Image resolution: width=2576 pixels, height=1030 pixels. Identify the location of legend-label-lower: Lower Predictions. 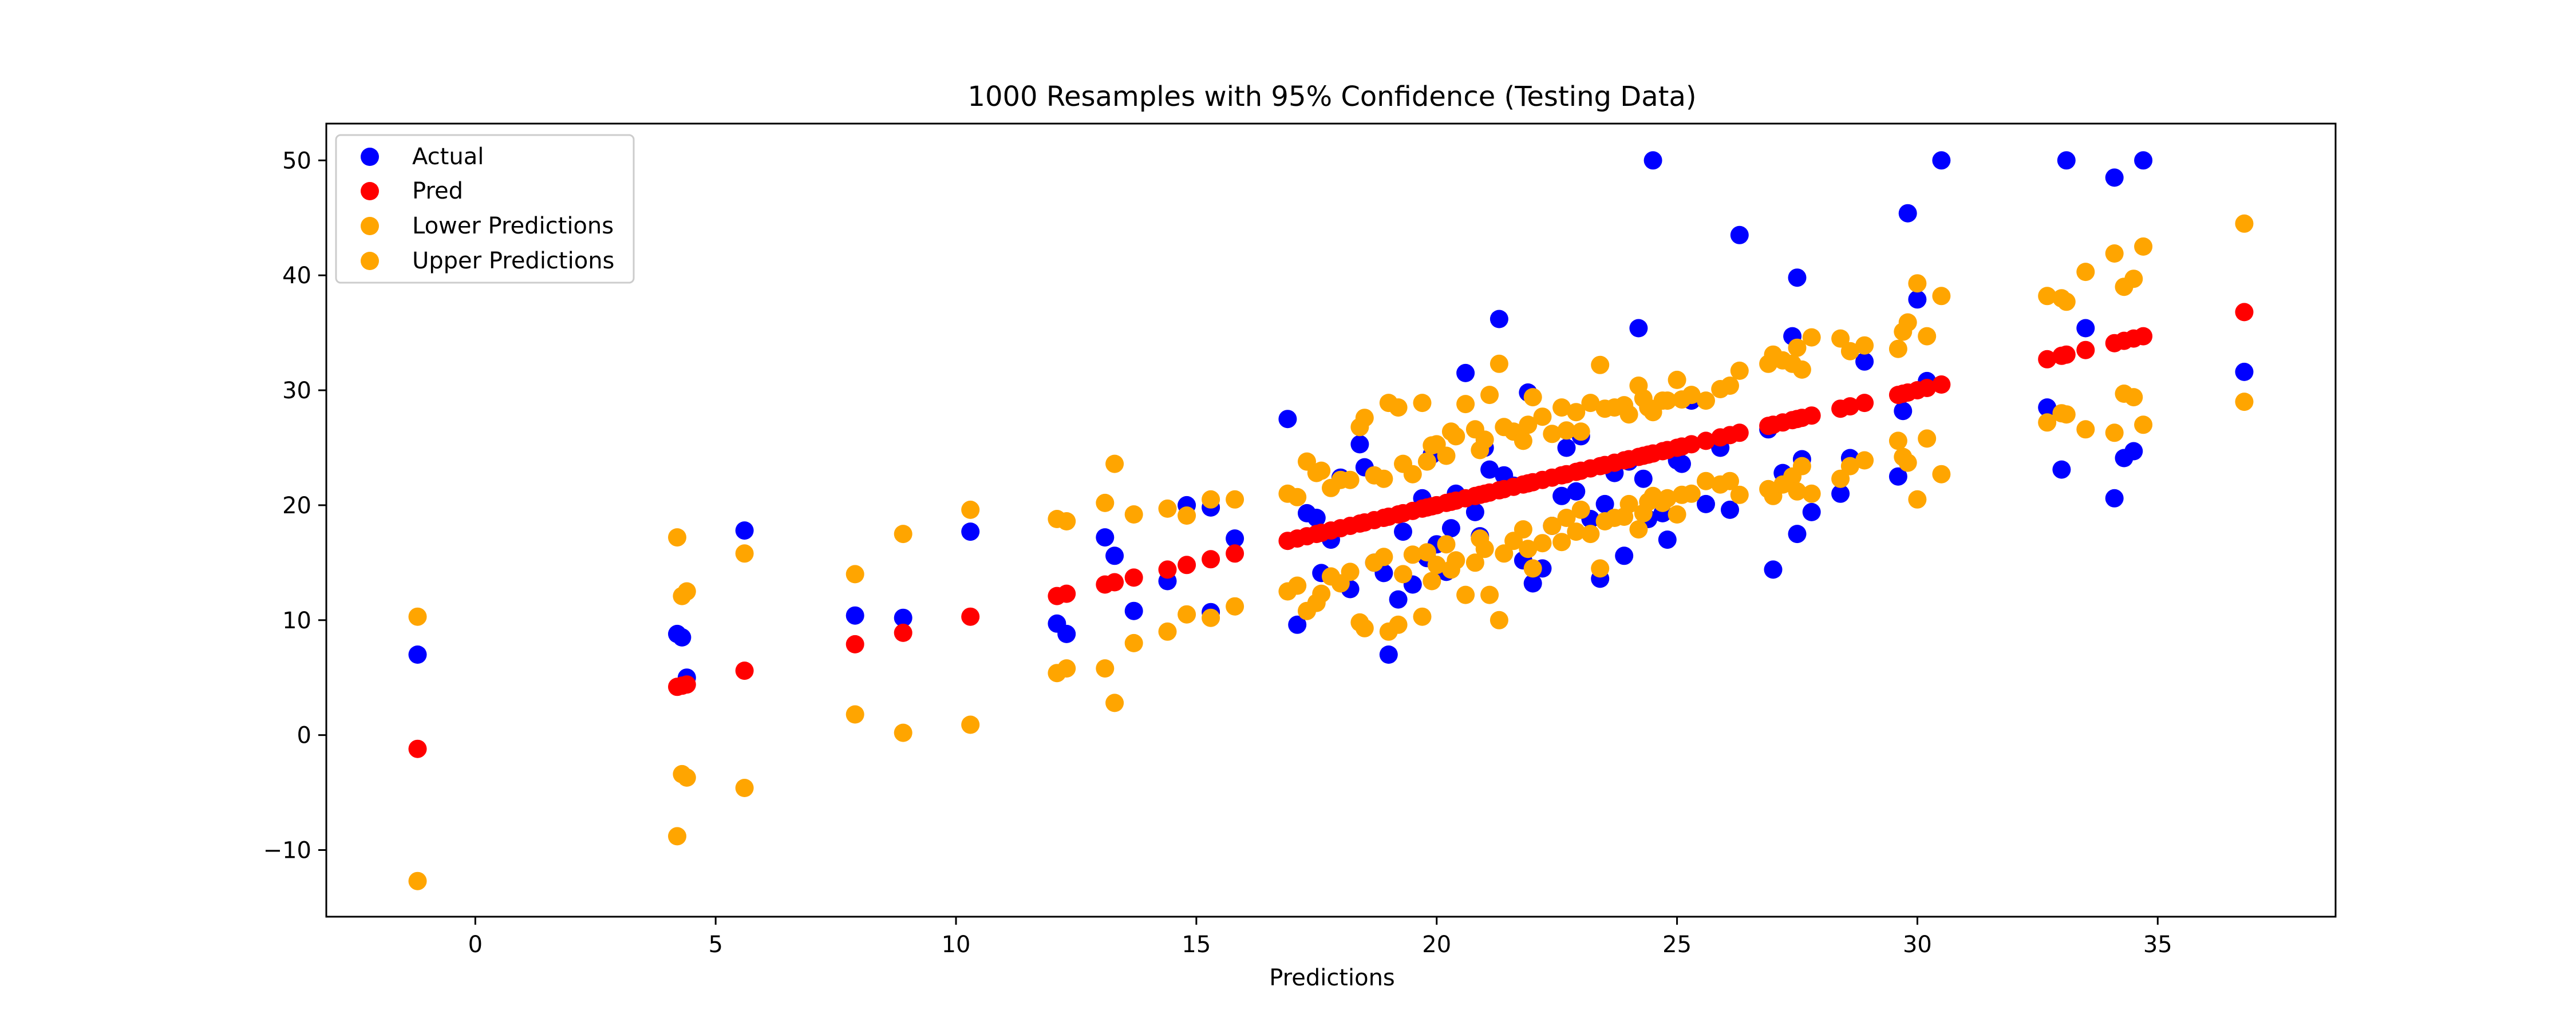
(513, 226).